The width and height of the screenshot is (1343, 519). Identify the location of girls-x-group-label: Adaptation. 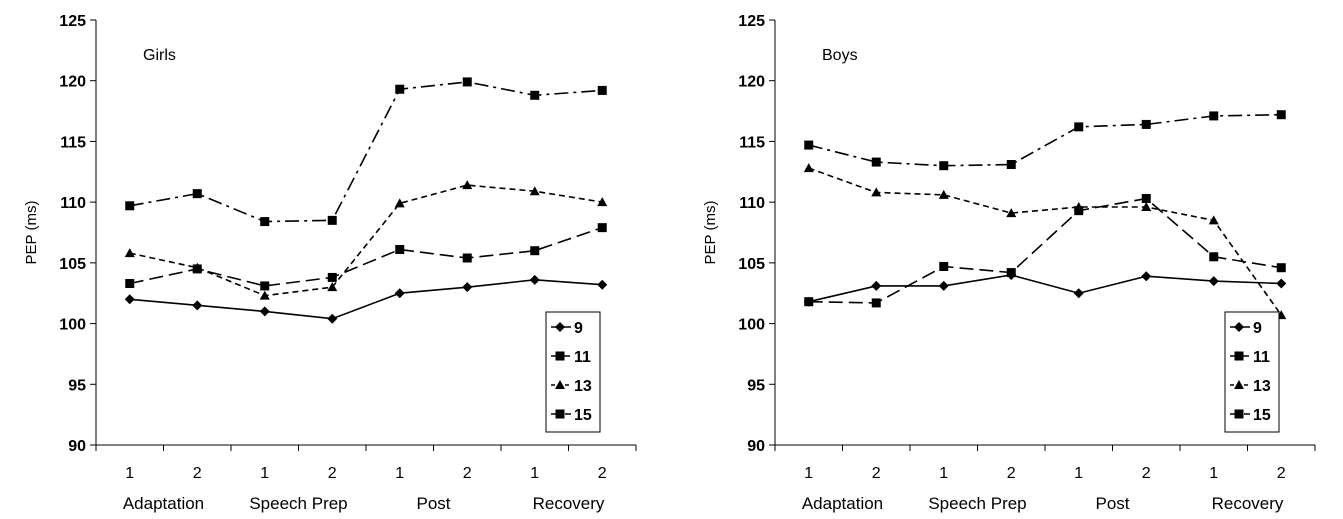
(163, 503).